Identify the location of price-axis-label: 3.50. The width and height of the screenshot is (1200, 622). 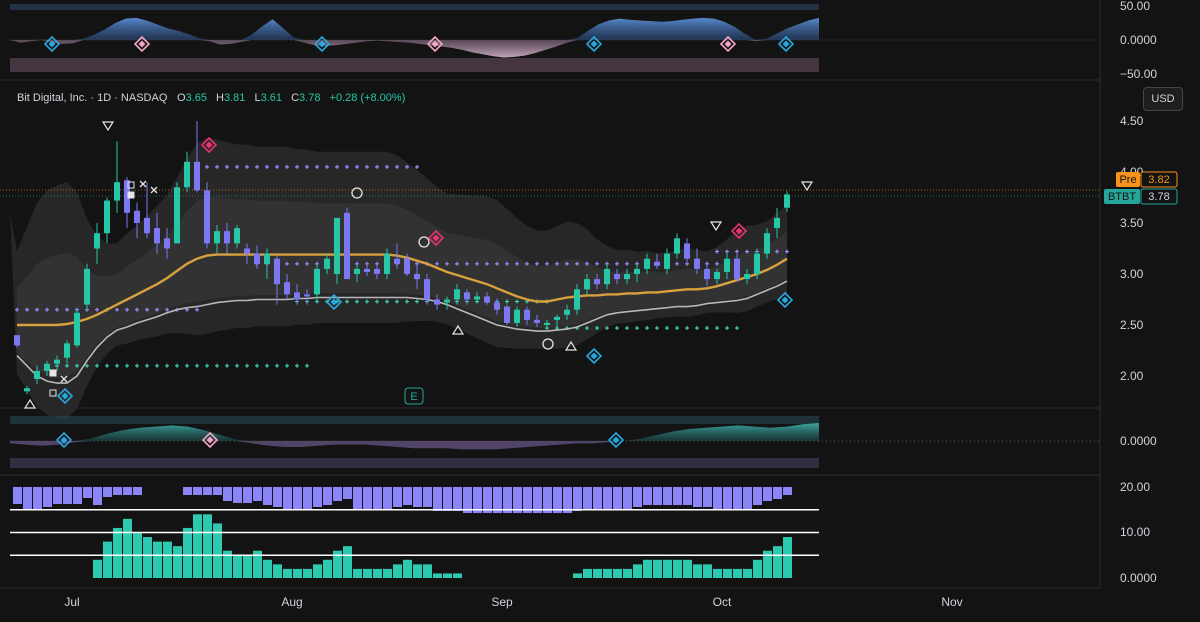
(1132, 223).